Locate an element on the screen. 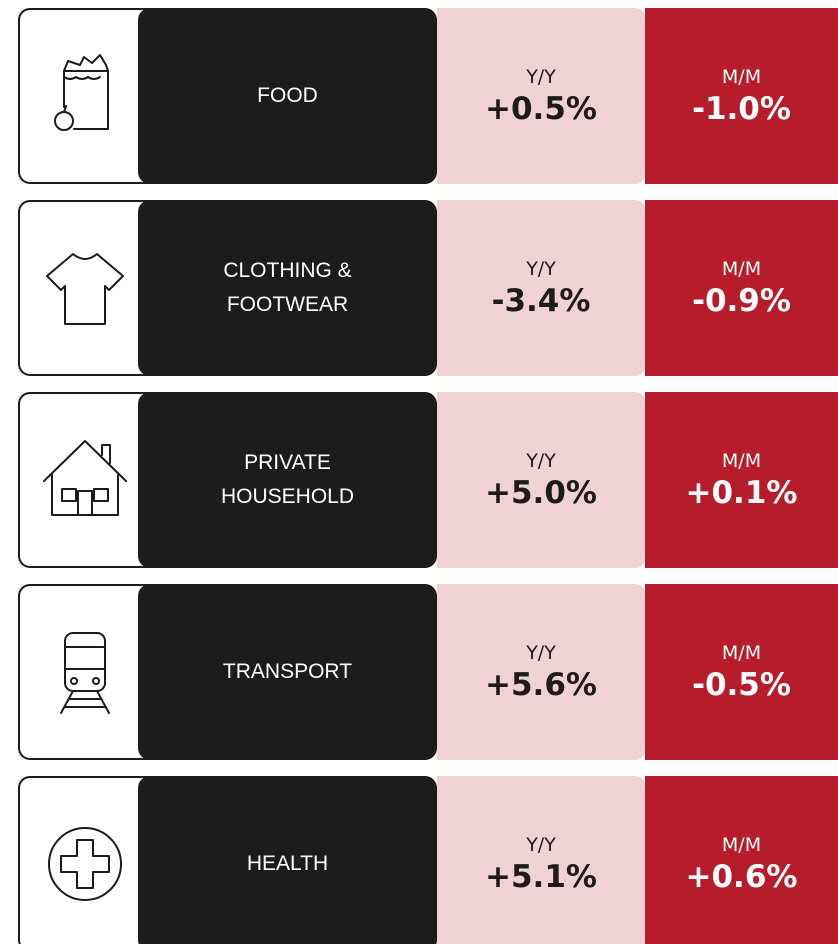 The height and width of the screenshot is (944, 838). yy-cell: Y/Y +0.5% is located at coordinates (541, 96).